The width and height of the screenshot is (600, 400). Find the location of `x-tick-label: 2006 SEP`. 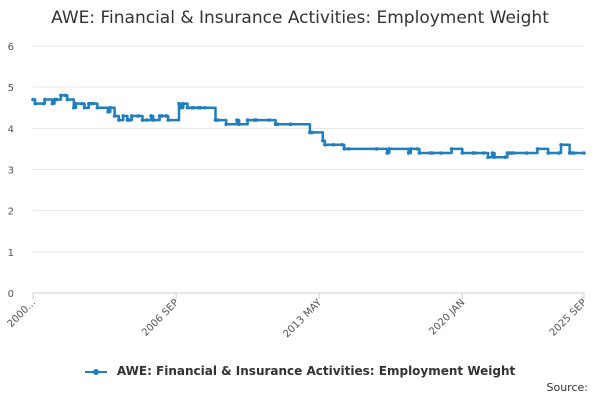

x-tick-label: 2006 SEP is located at coordinates (160, 317).